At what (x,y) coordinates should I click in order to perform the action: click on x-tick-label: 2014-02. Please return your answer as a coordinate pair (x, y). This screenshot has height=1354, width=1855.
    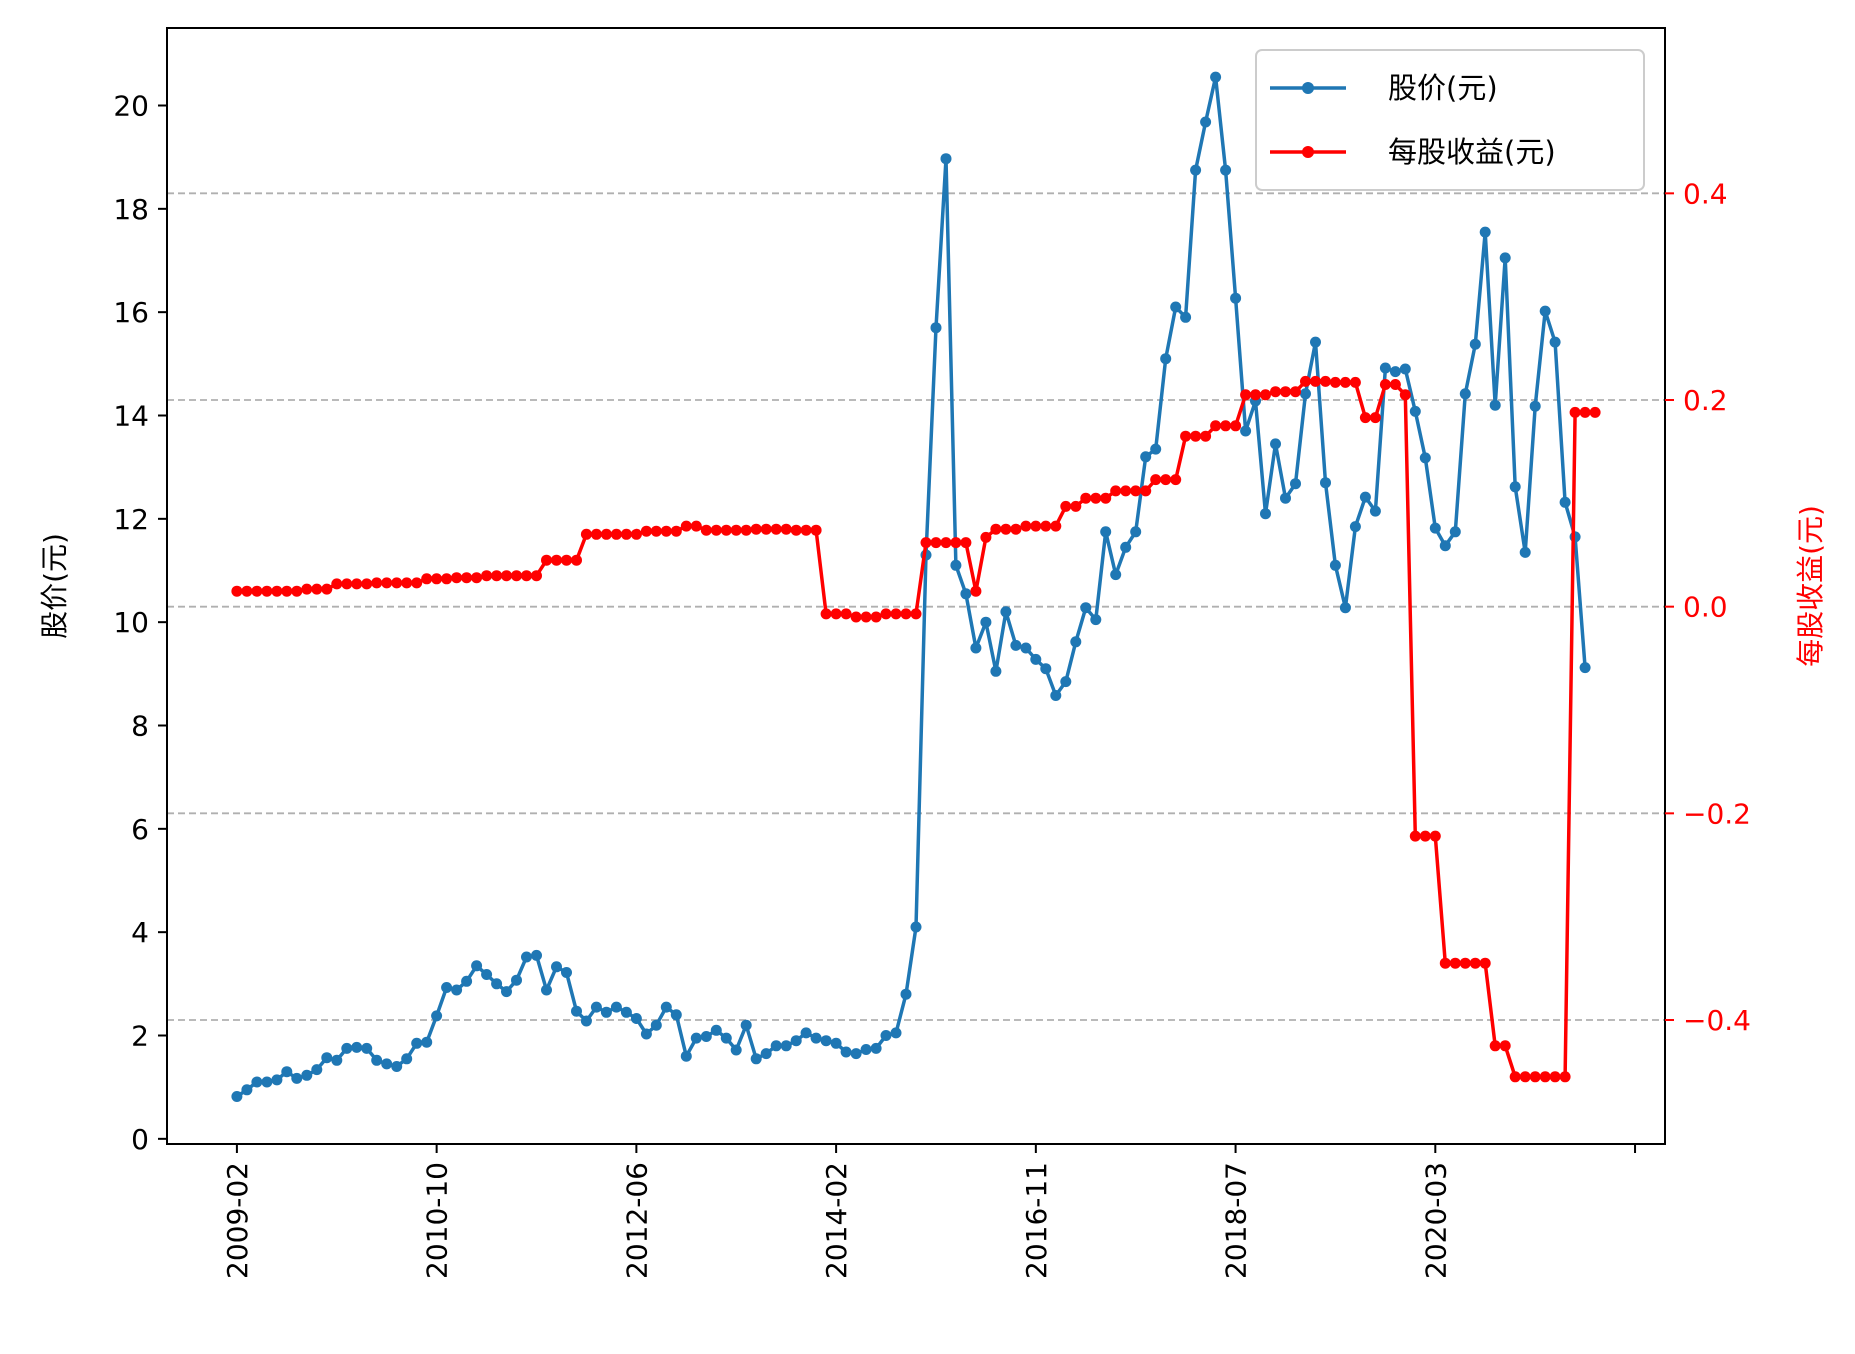
    Looking at the image, I should click on (836, 1220).